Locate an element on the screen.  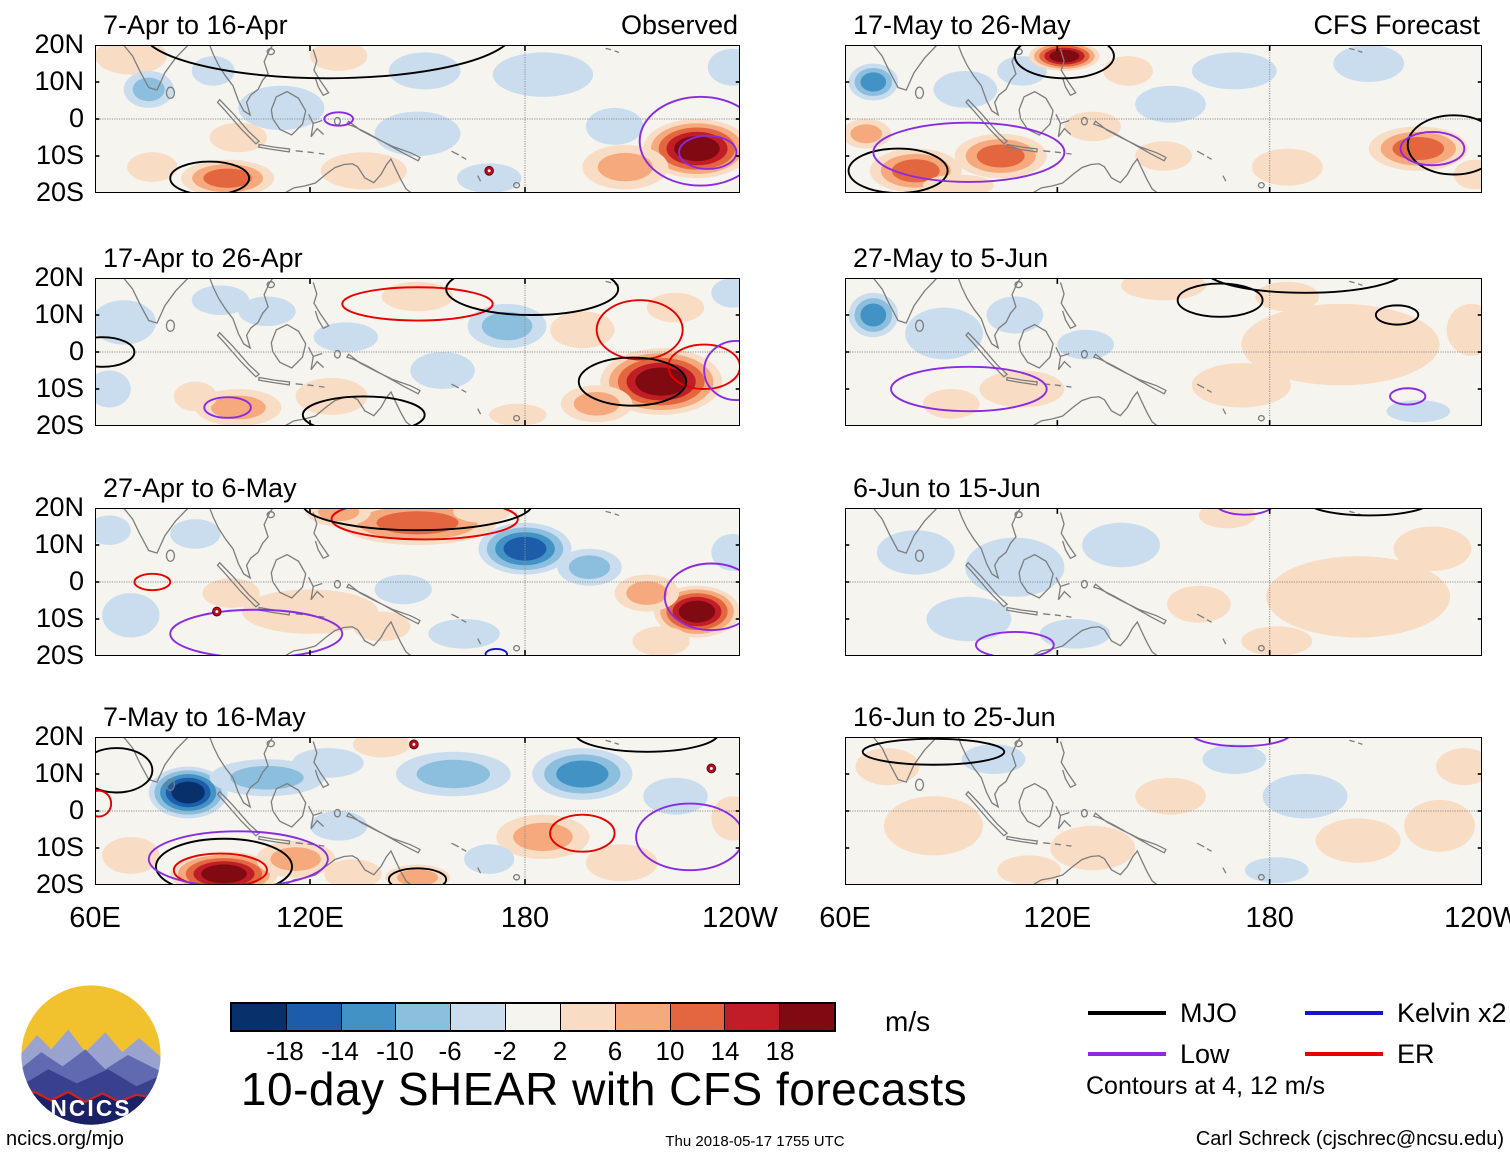
figure-title: 10-day SHEAR with CFS forecasts is located at coordinates (604, 1089).